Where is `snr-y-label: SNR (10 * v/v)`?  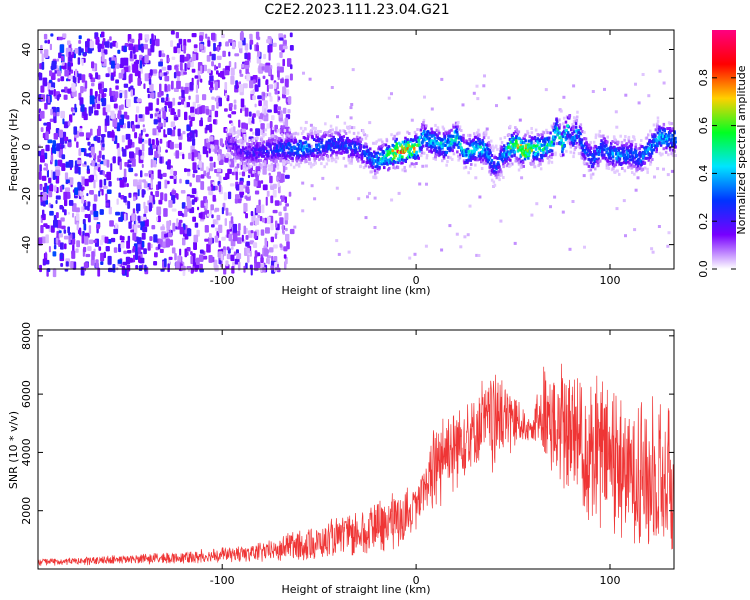 snr-y-label: SNR (10 * v/v) is located at coordinates (13, 450).